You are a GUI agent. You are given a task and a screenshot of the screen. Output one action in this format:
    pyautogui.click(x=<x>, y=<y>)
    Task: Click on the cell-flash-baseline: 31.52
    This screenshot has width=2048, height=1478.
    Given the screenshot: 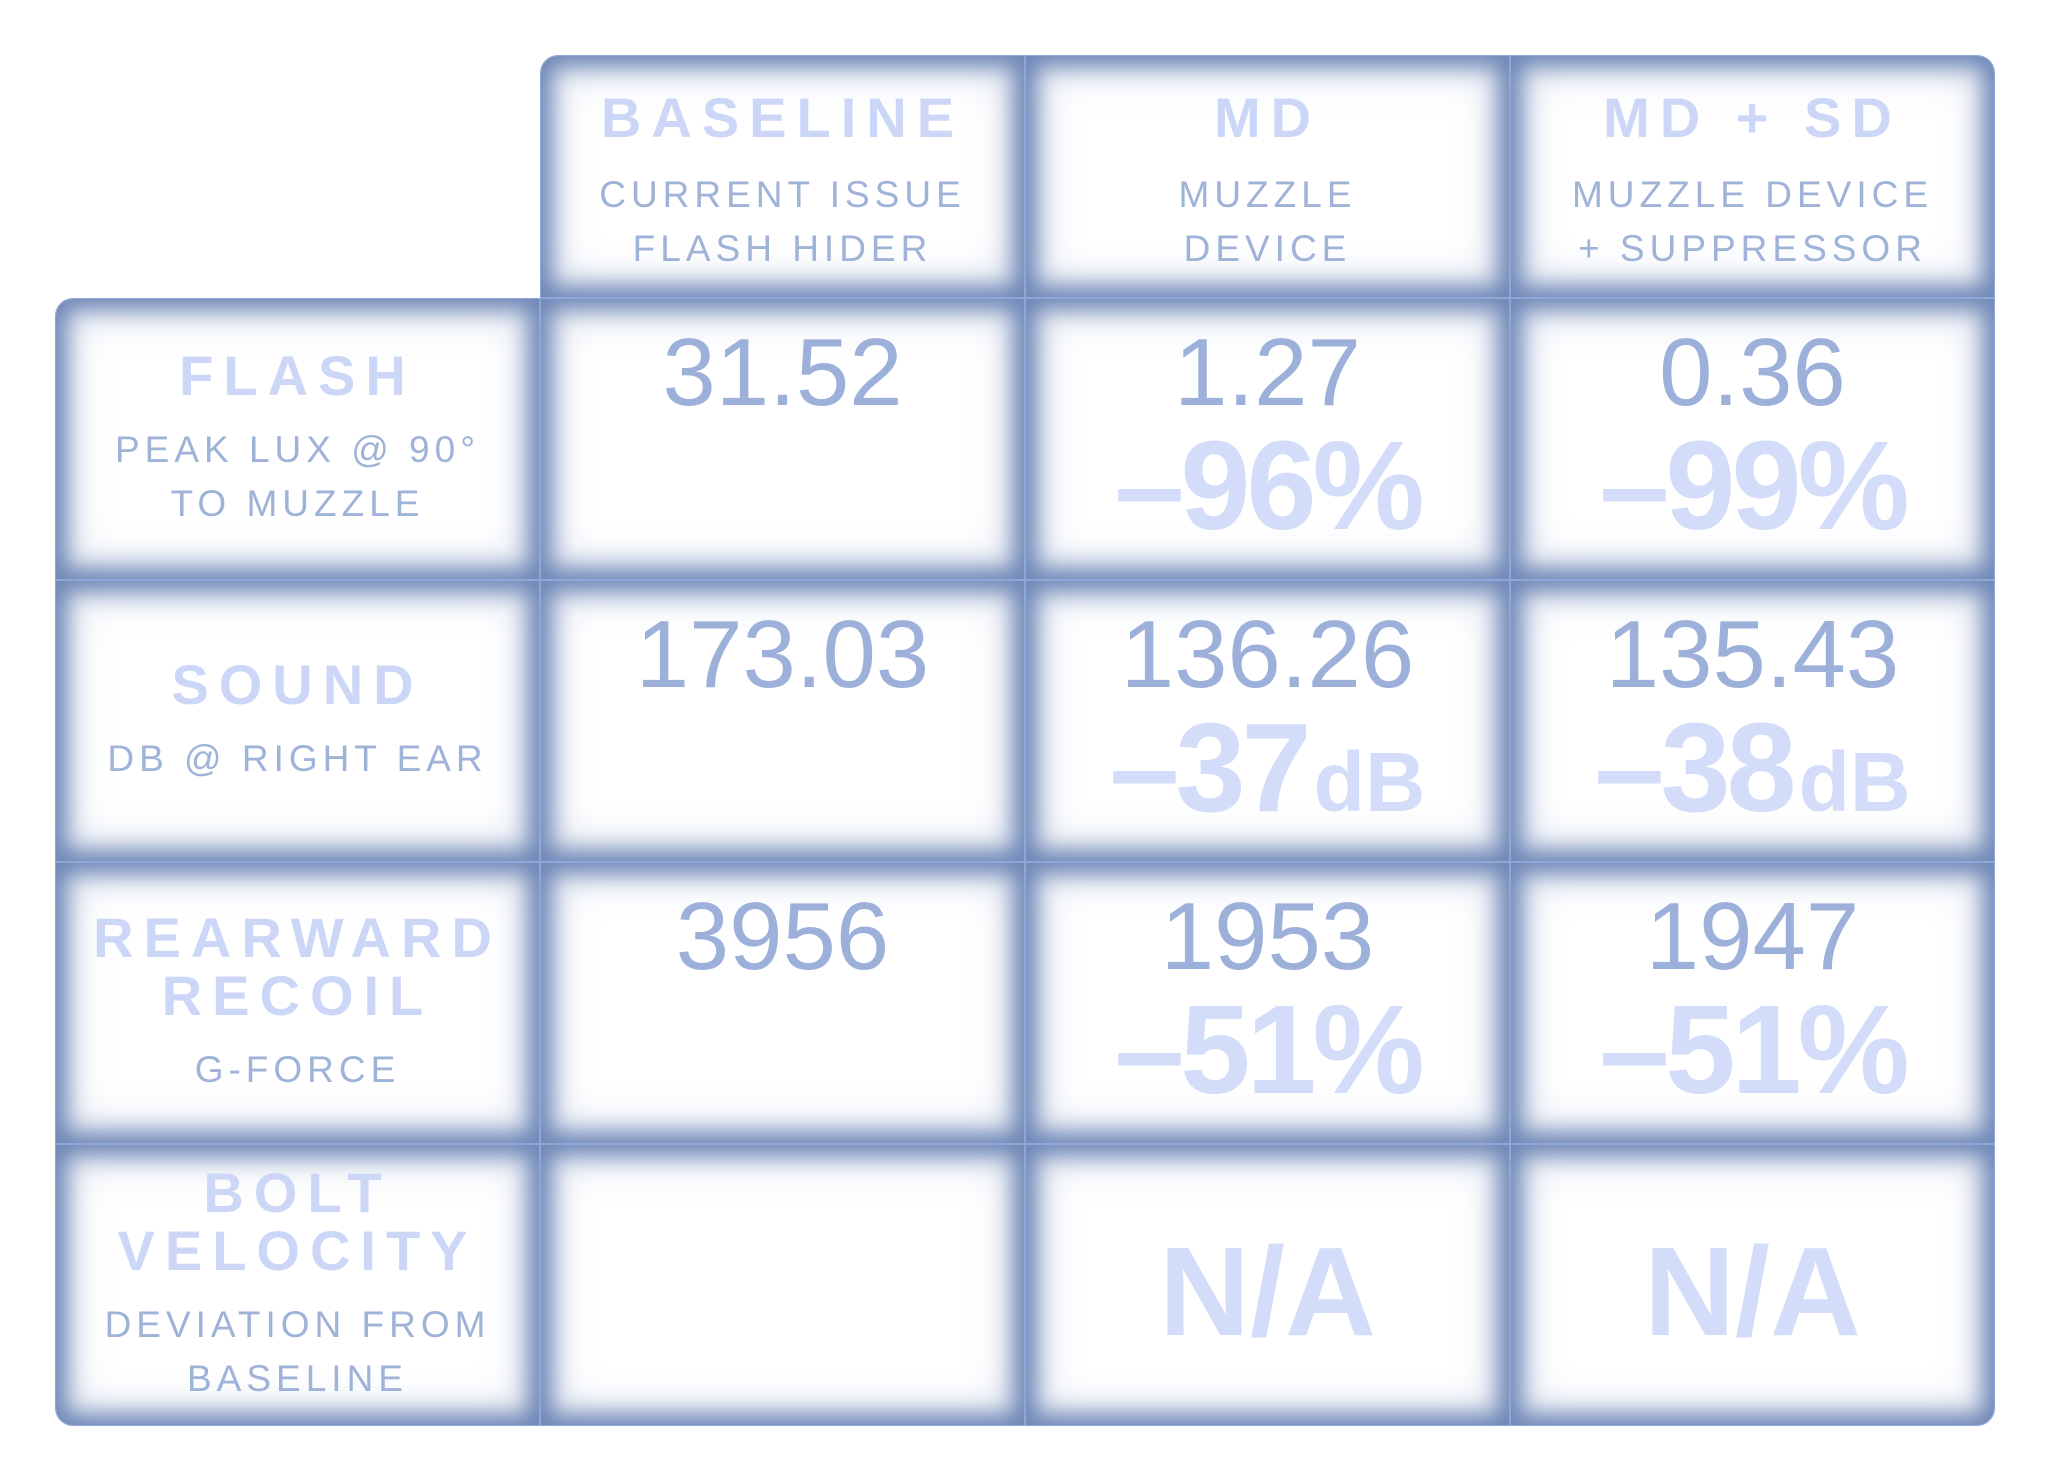 What is the action you would take?
    pyautogui.click(x=782, y=439)
    